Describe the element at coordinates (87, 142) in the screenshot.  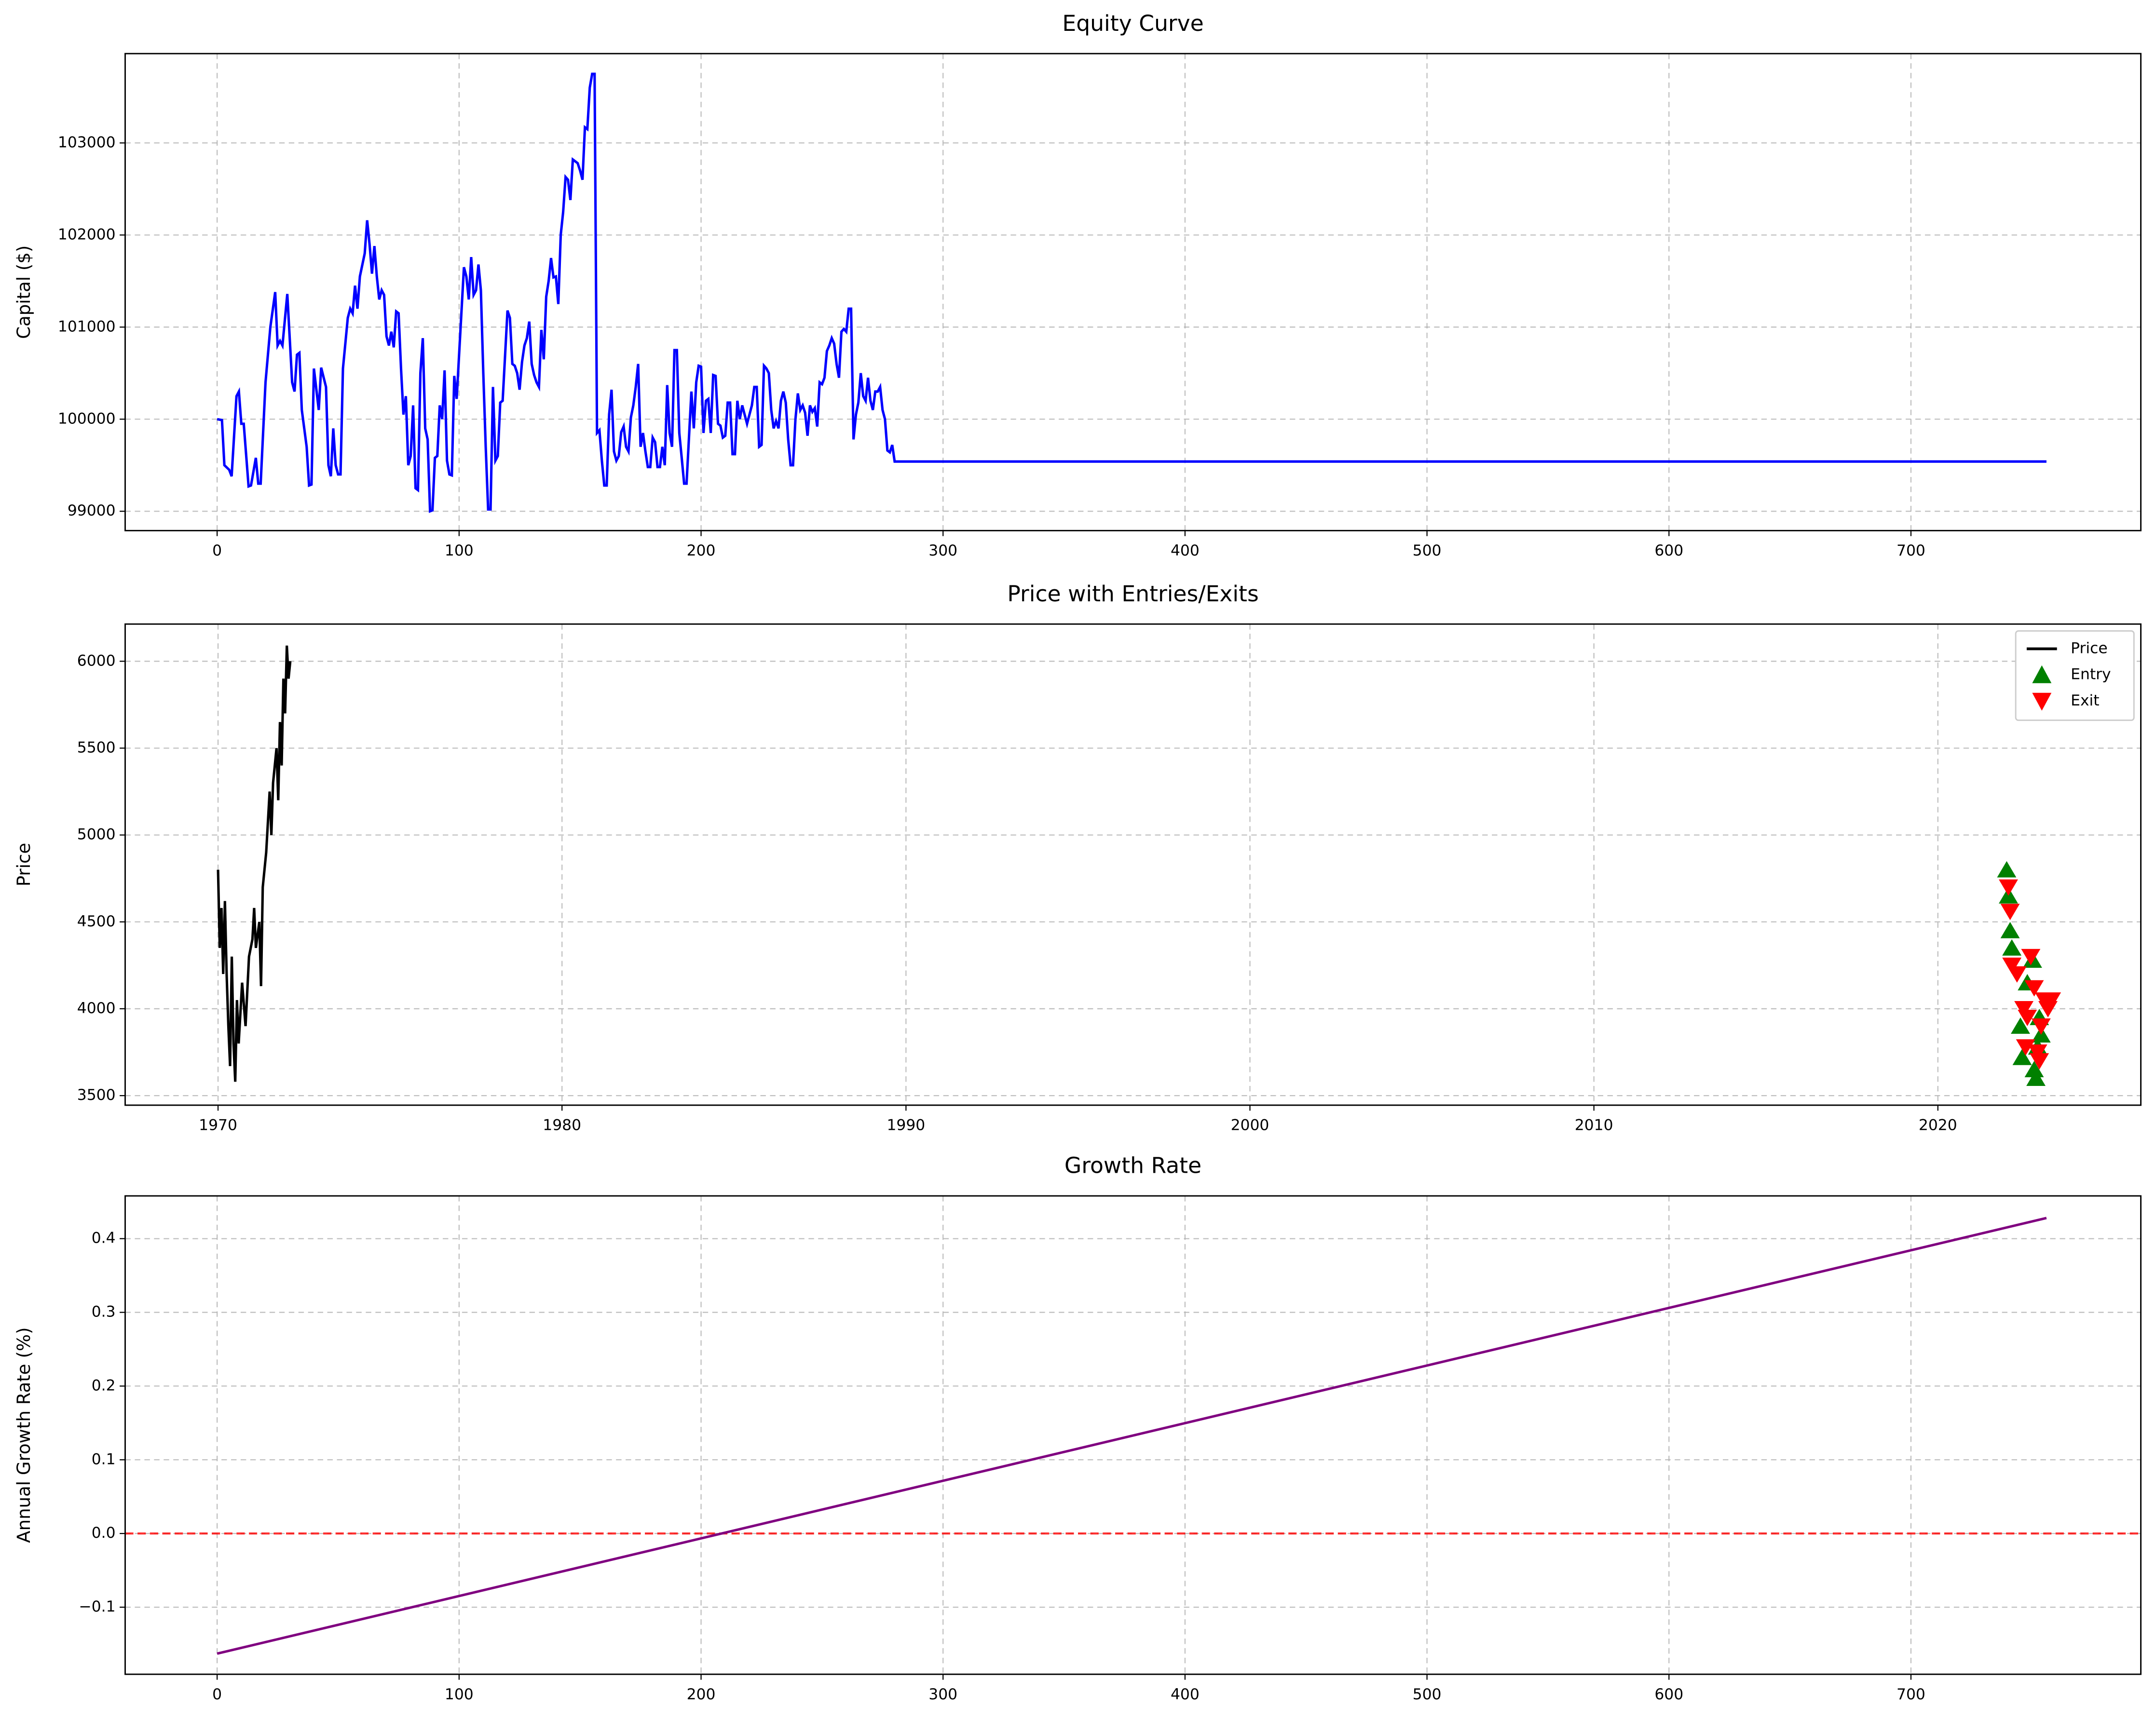
I see `y-tick-label: 103000` at that location.